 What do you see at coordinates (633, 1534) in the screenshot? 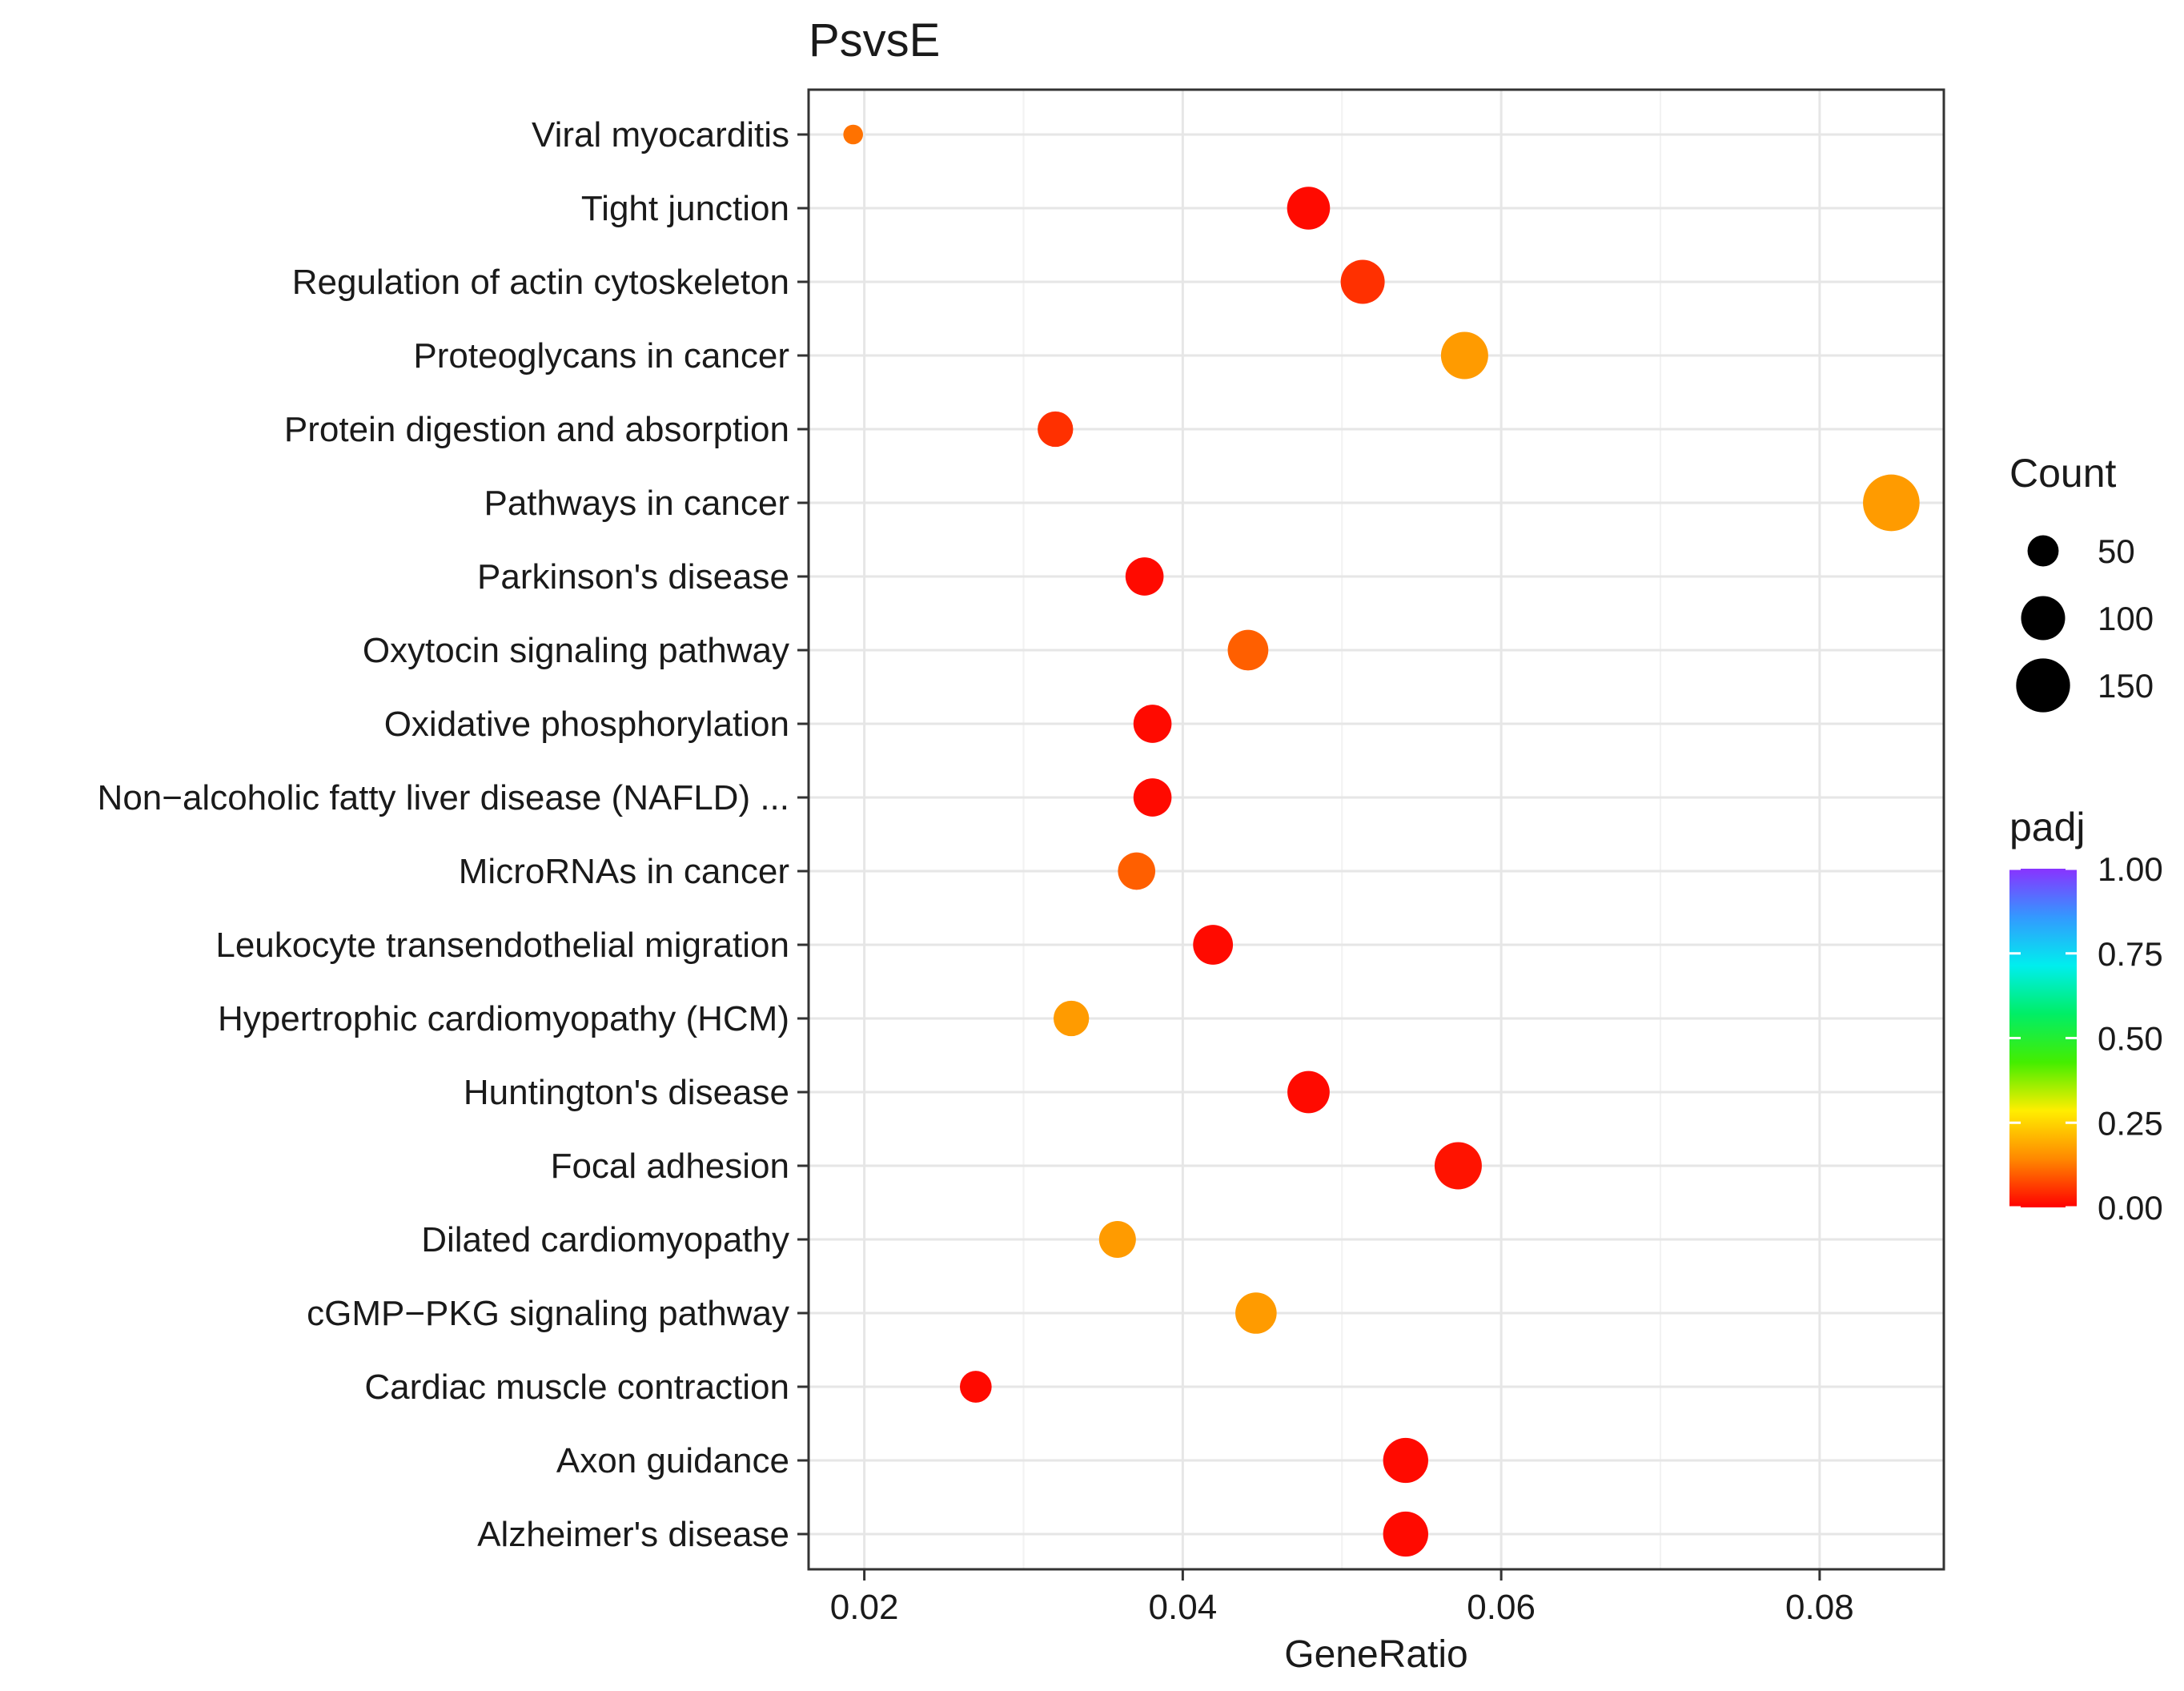
I see `y-tick-label: Alzheimer's disease` at bounding box center [633, 1534].